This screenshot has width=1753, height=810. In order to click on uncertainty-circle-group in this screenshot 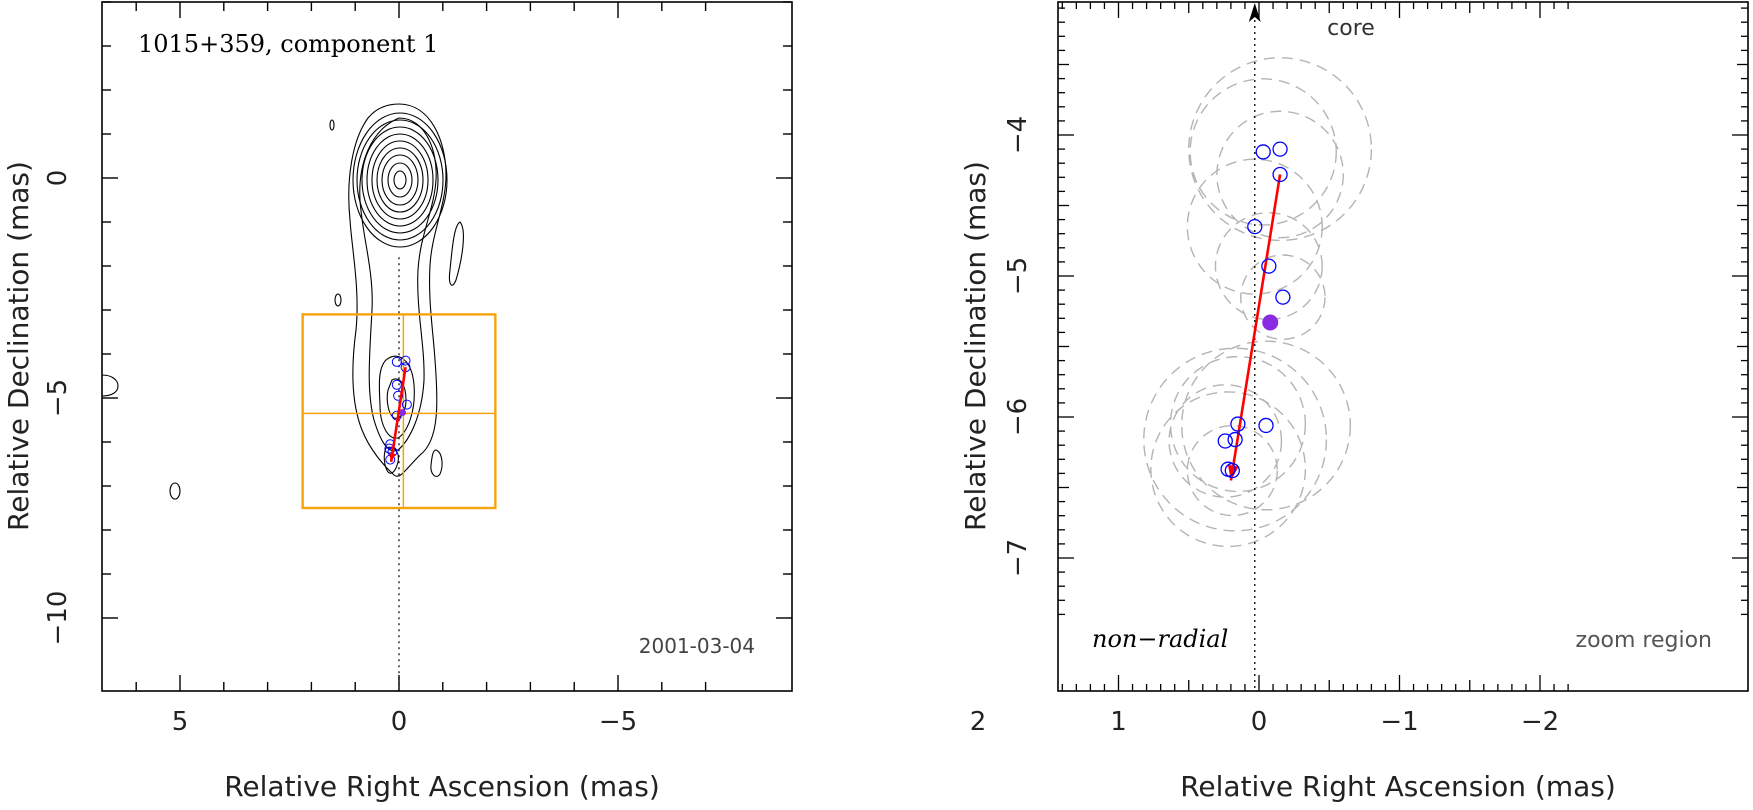, I will do `click(1258, 302)`.